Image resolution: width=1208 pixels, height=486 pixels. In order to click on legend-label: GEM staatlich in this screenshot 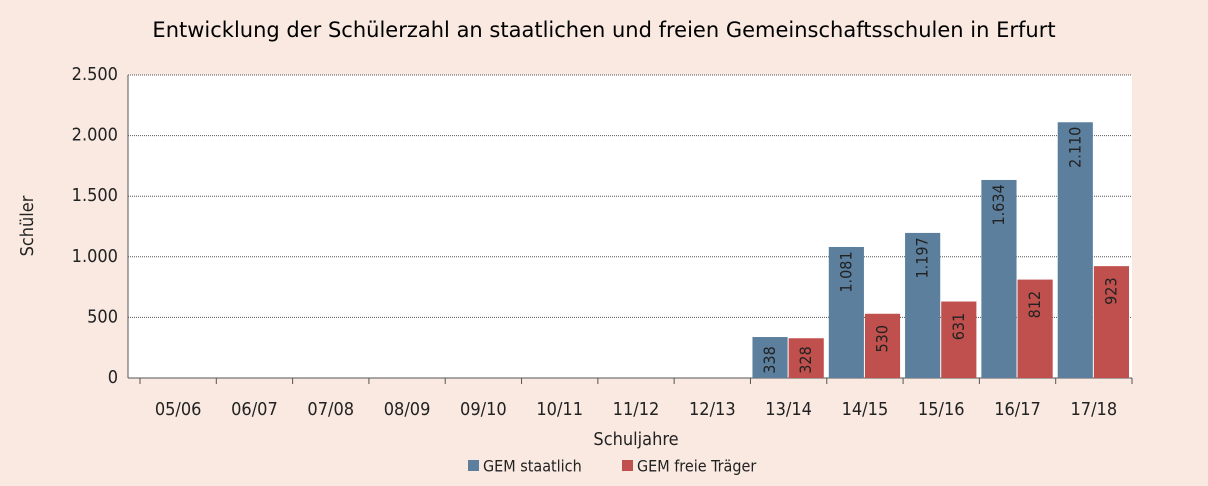, I will do `click(532, 466)`.